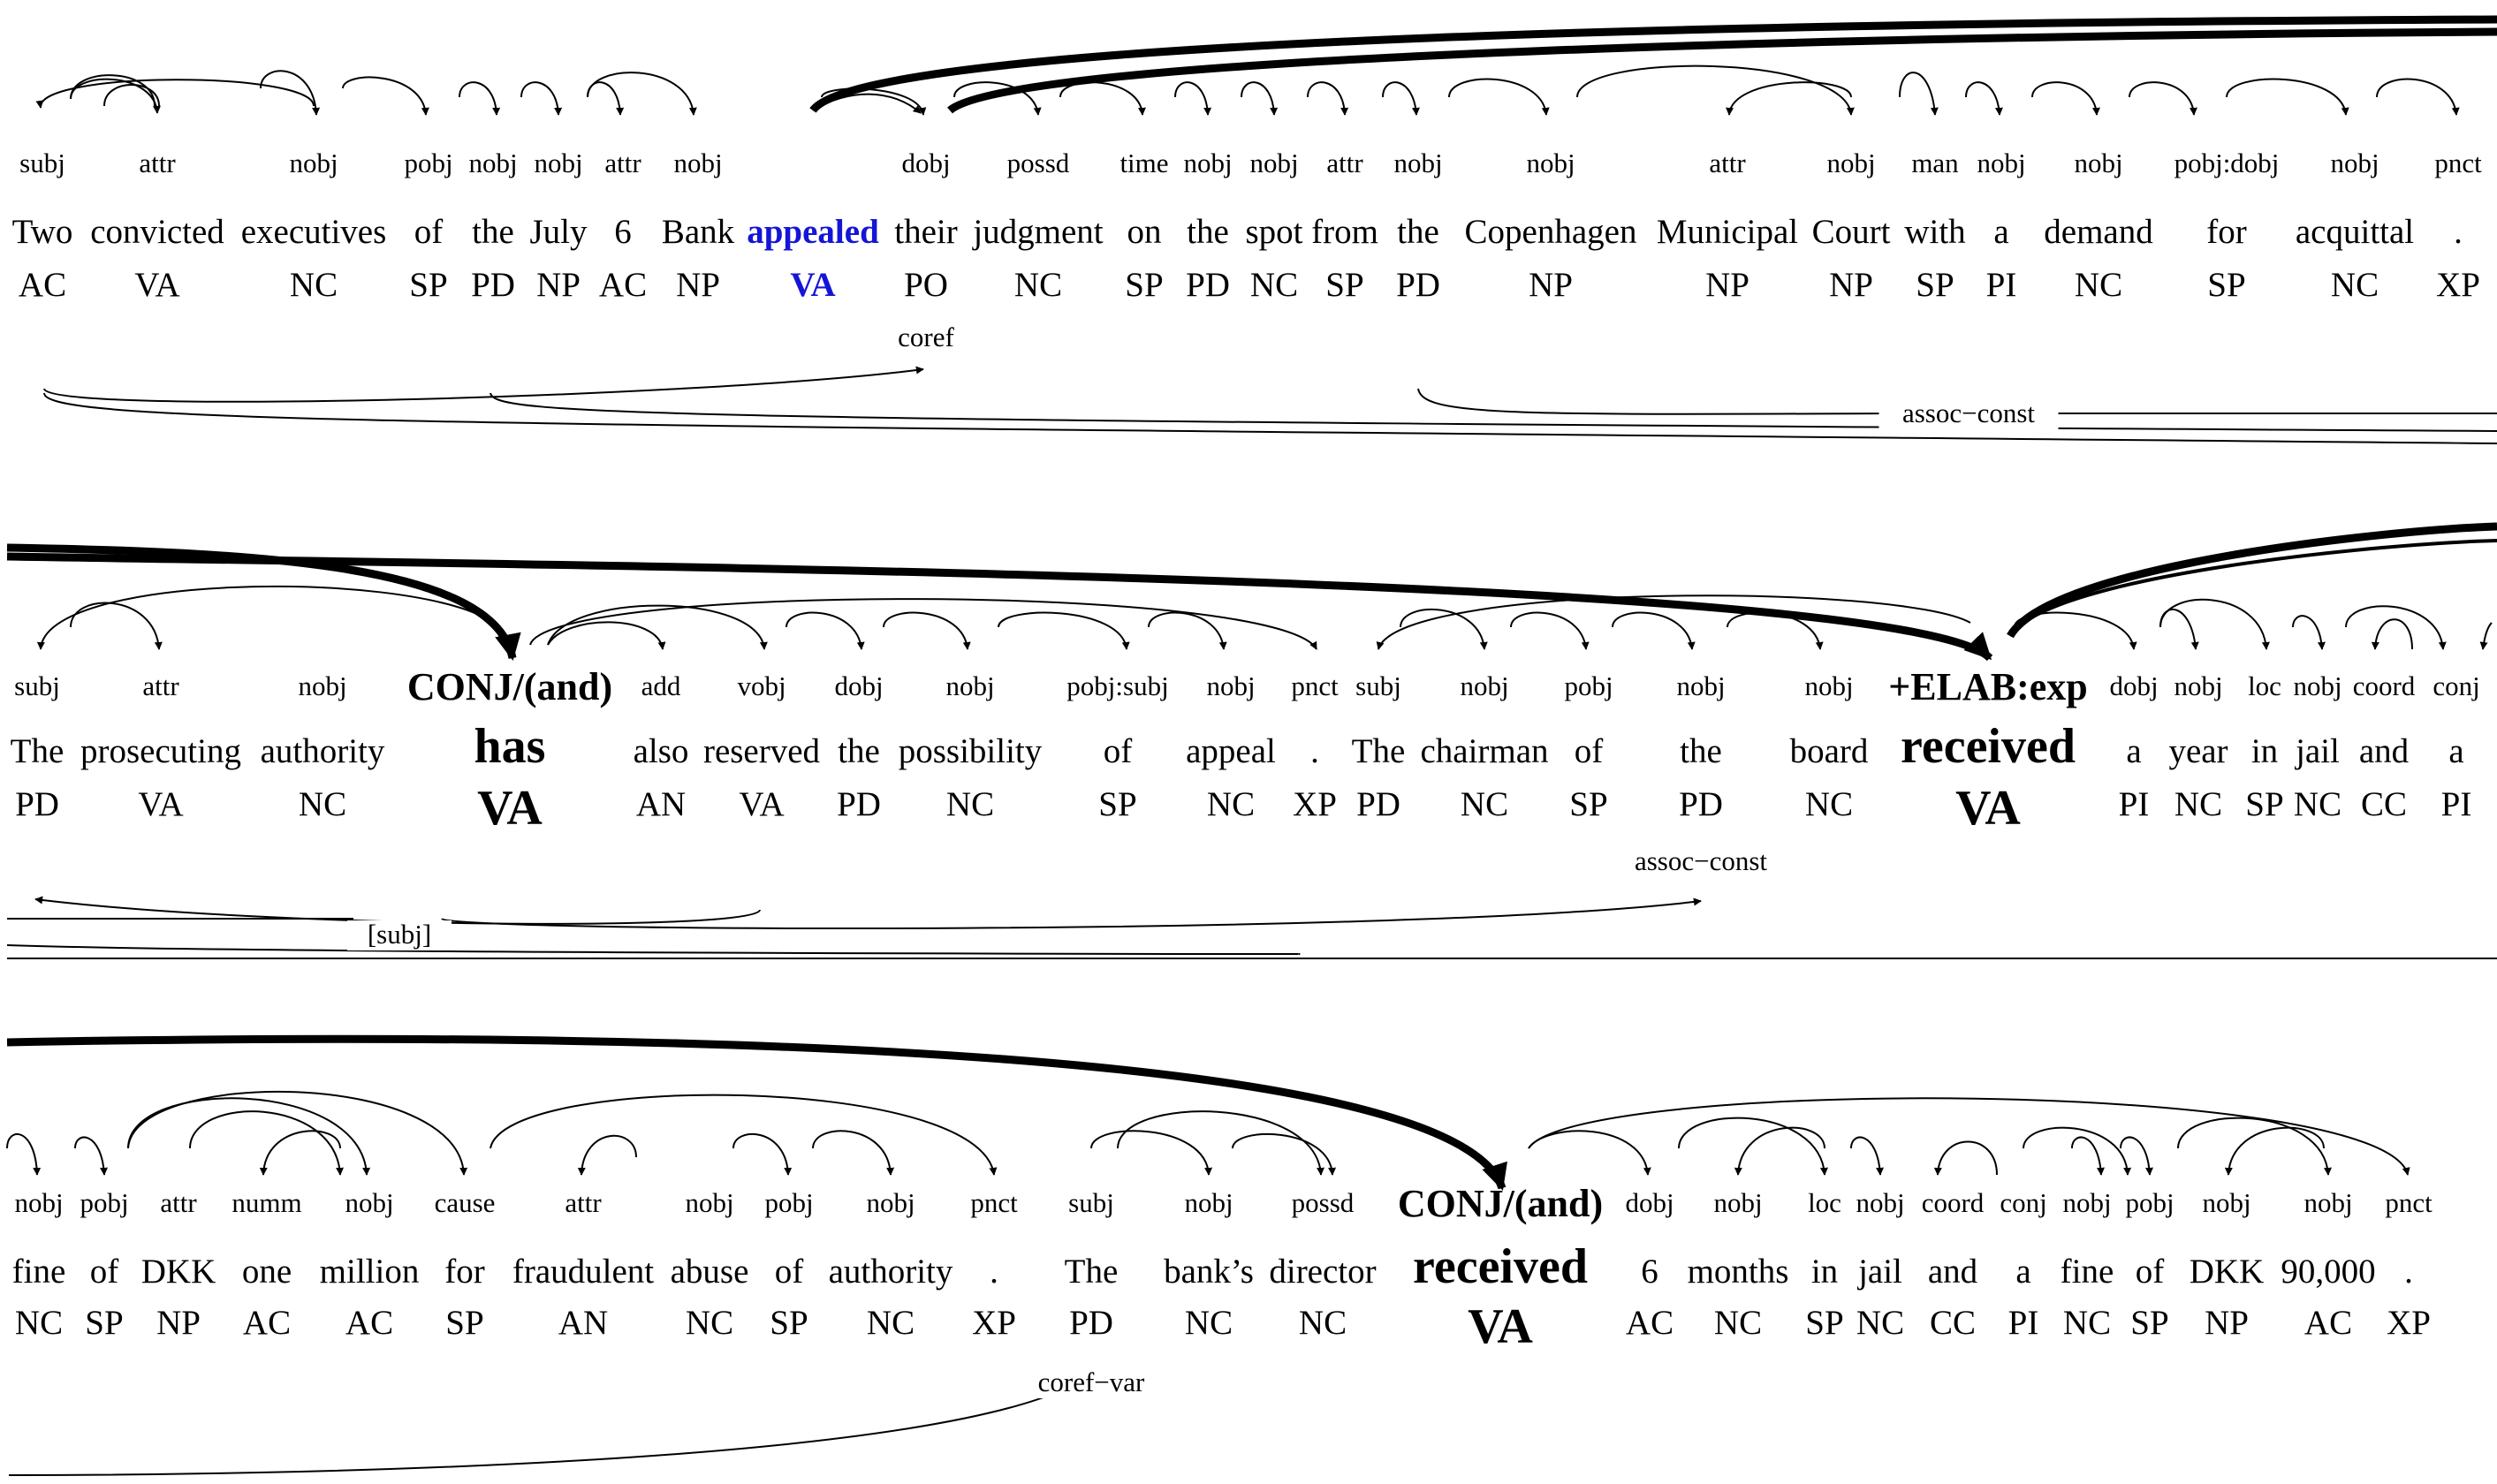  I want to click on token-word: executives, so click(314, 232).